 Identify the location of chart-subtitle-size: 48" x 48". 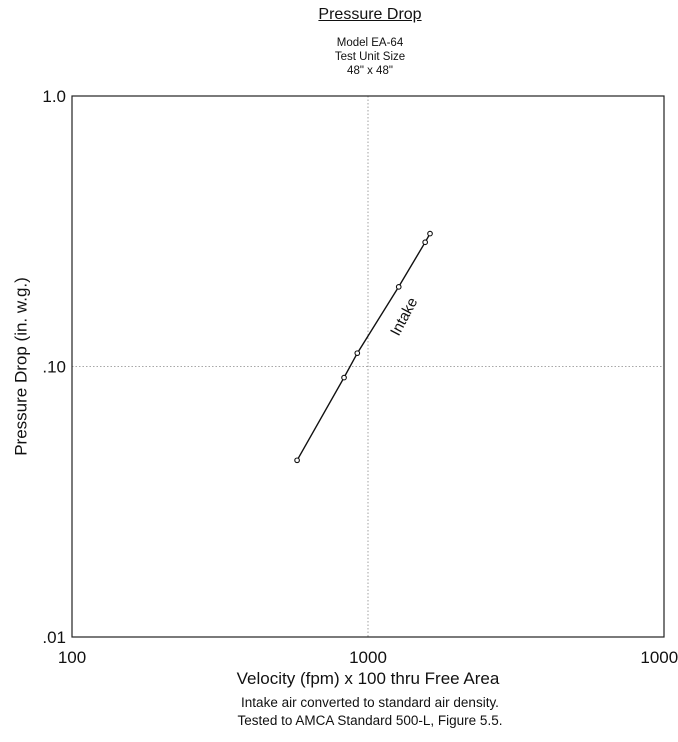
(370, 71).